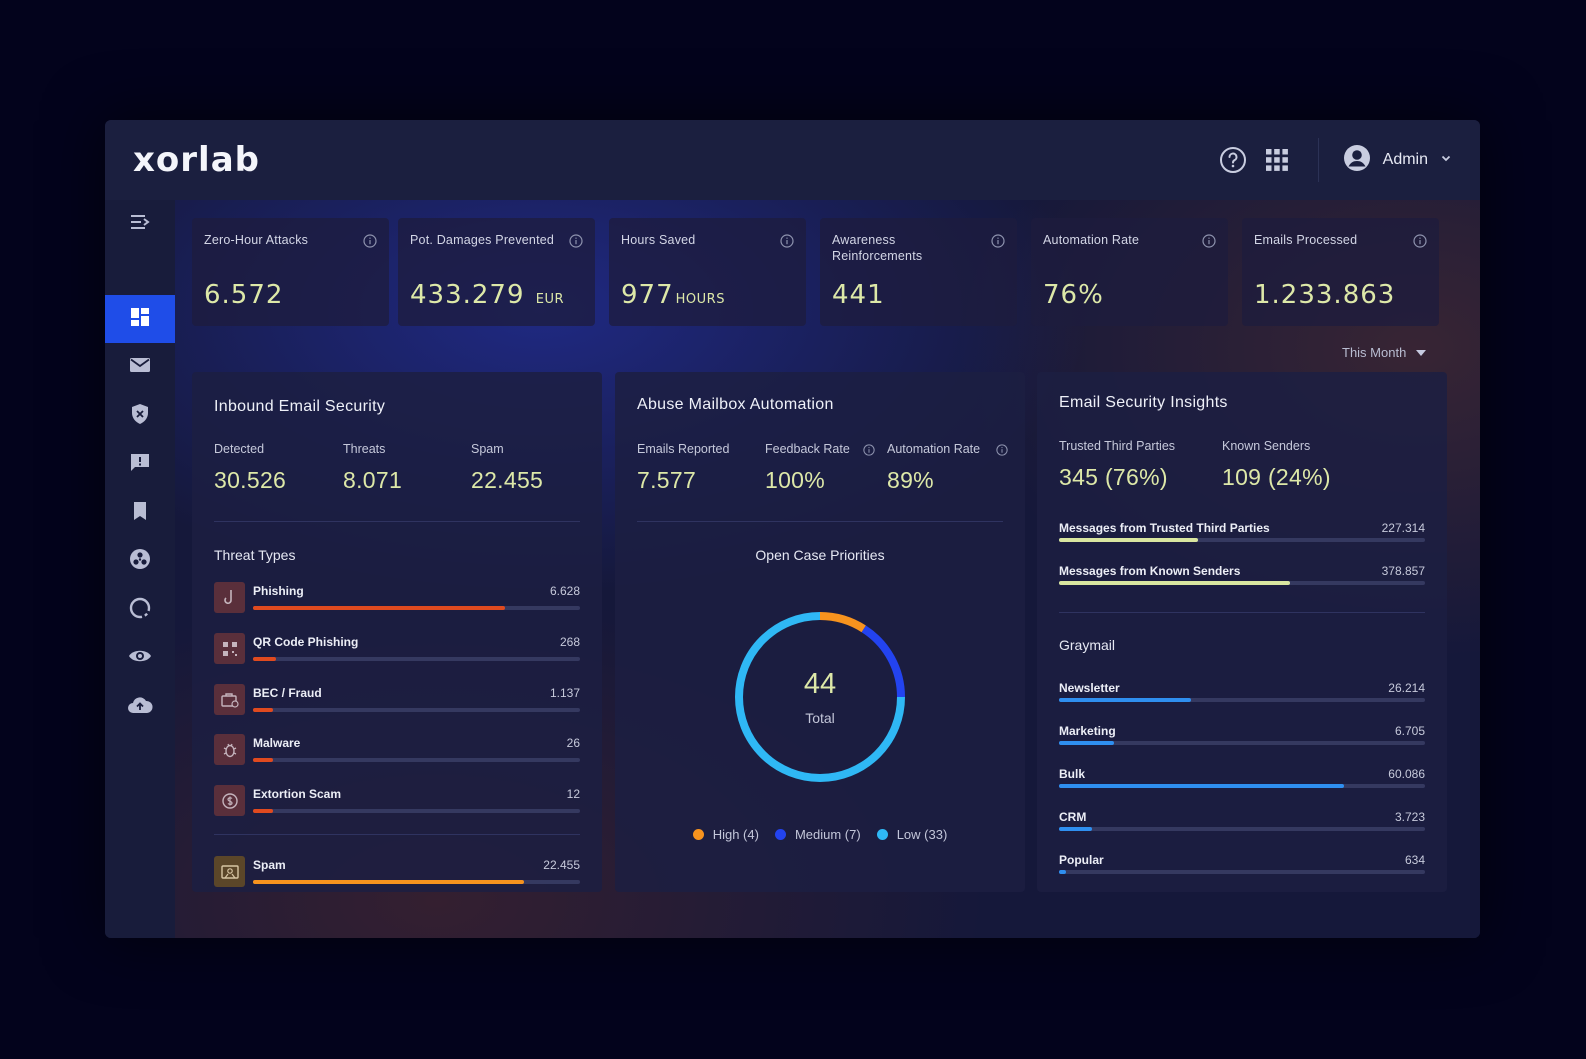 Image resolution: width=1586 pixels, height=1059 pixels. I want to click on donut-total-value: 44, so click(820, 684).